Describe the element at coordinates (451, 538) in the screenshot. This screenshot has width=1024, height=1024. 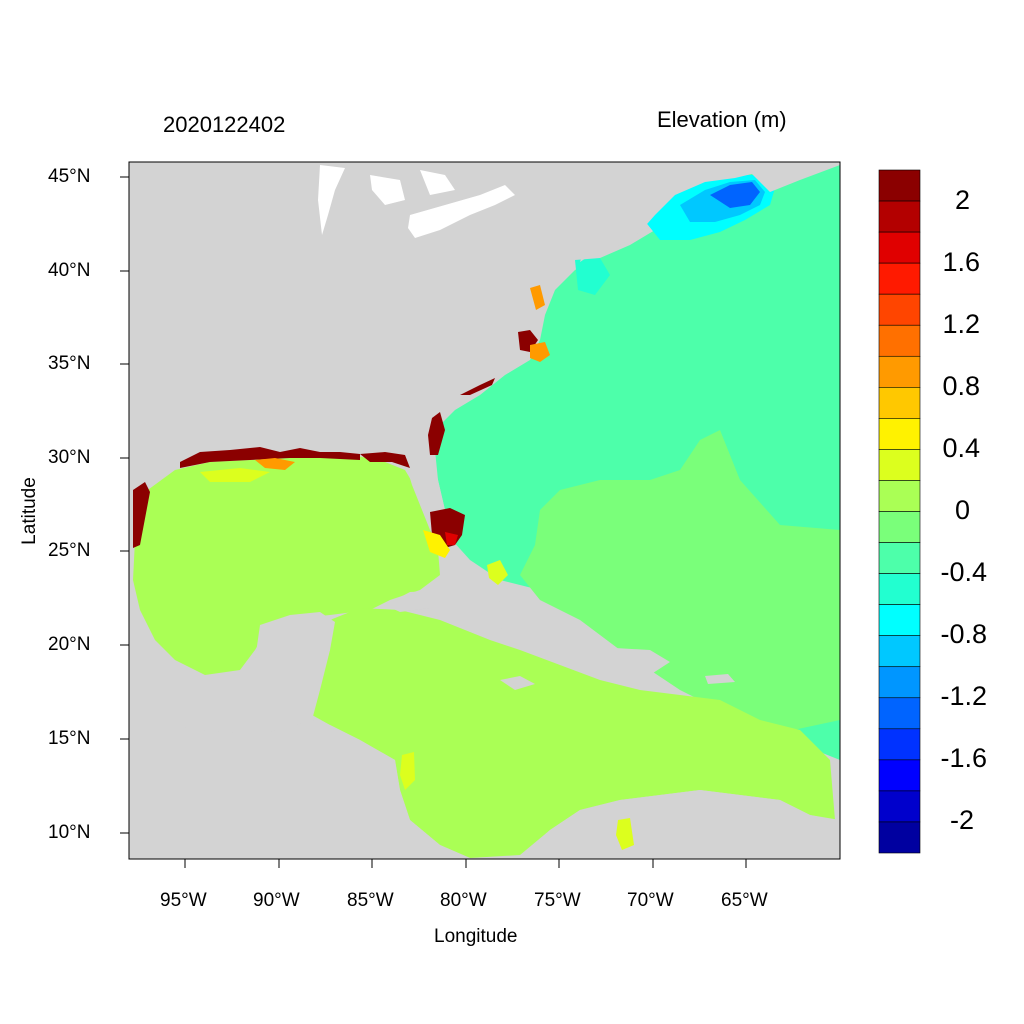
I see `surge-florida-core` at that location.